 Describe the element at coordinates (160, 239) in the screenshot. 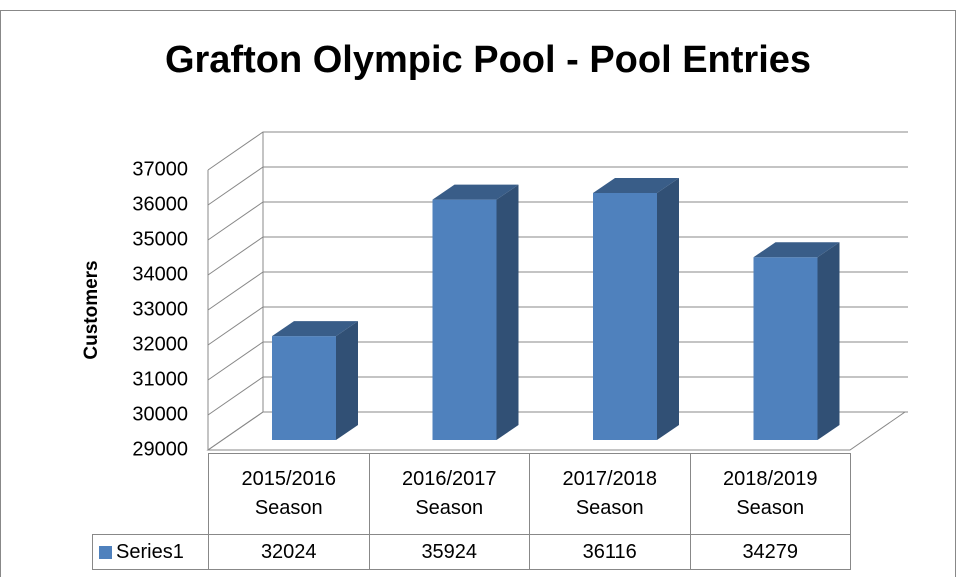

I see `y-tick-label: 35000` at that location.